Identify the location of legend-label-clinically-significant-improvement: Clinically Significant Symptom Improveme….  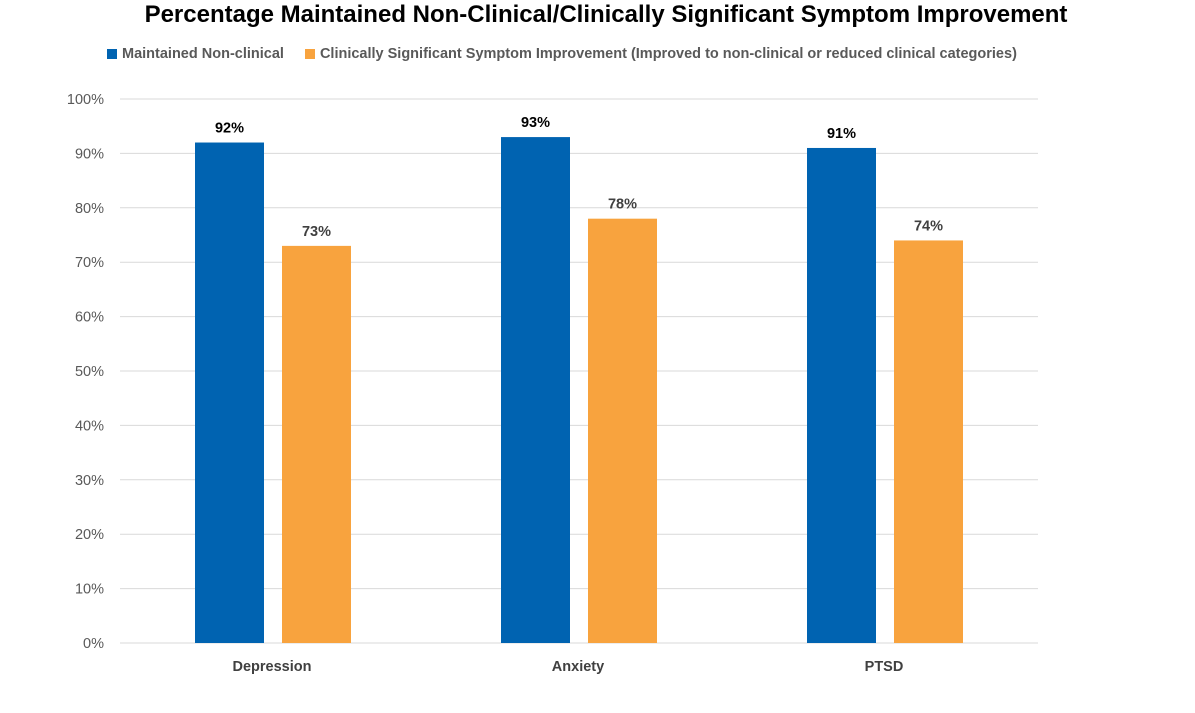
(668, 54).